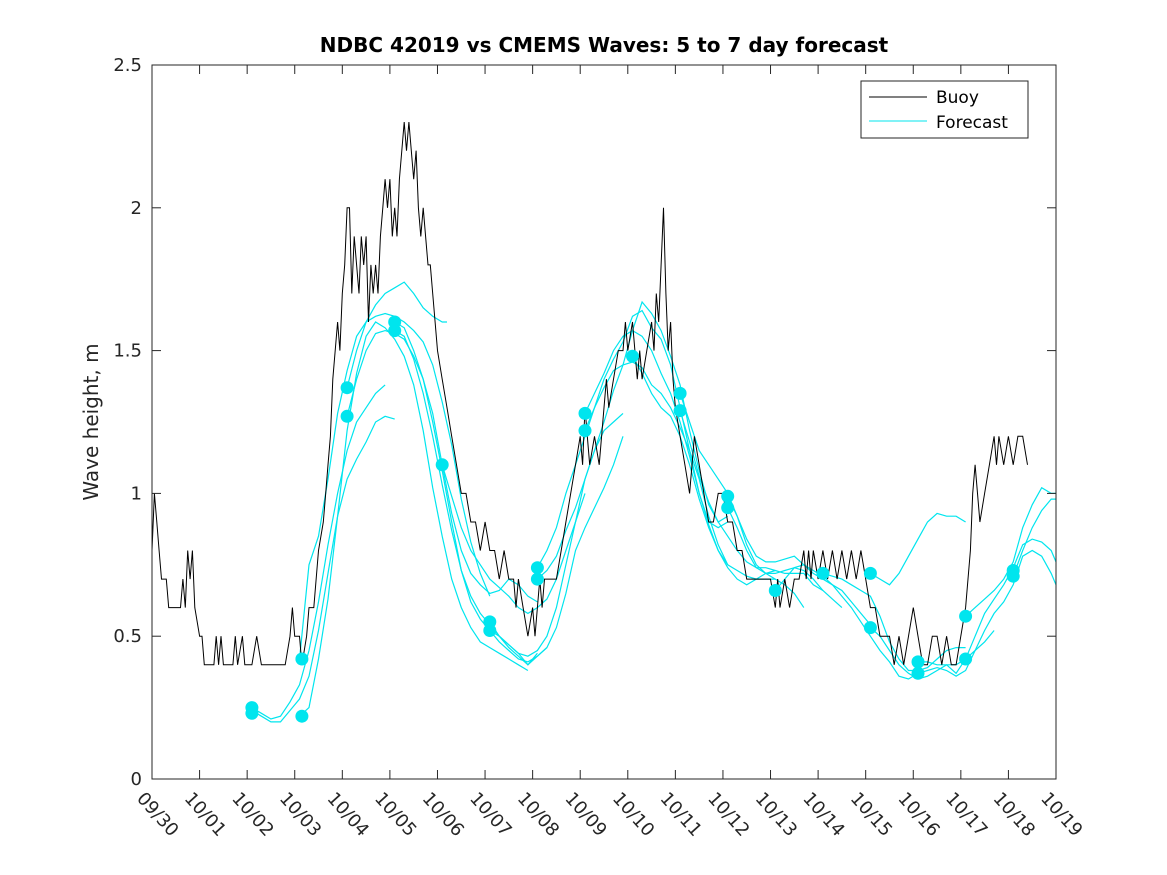 The image size is (1167, 875). I want to click on legend-forecast-label: Forecast, so click(972, 123).